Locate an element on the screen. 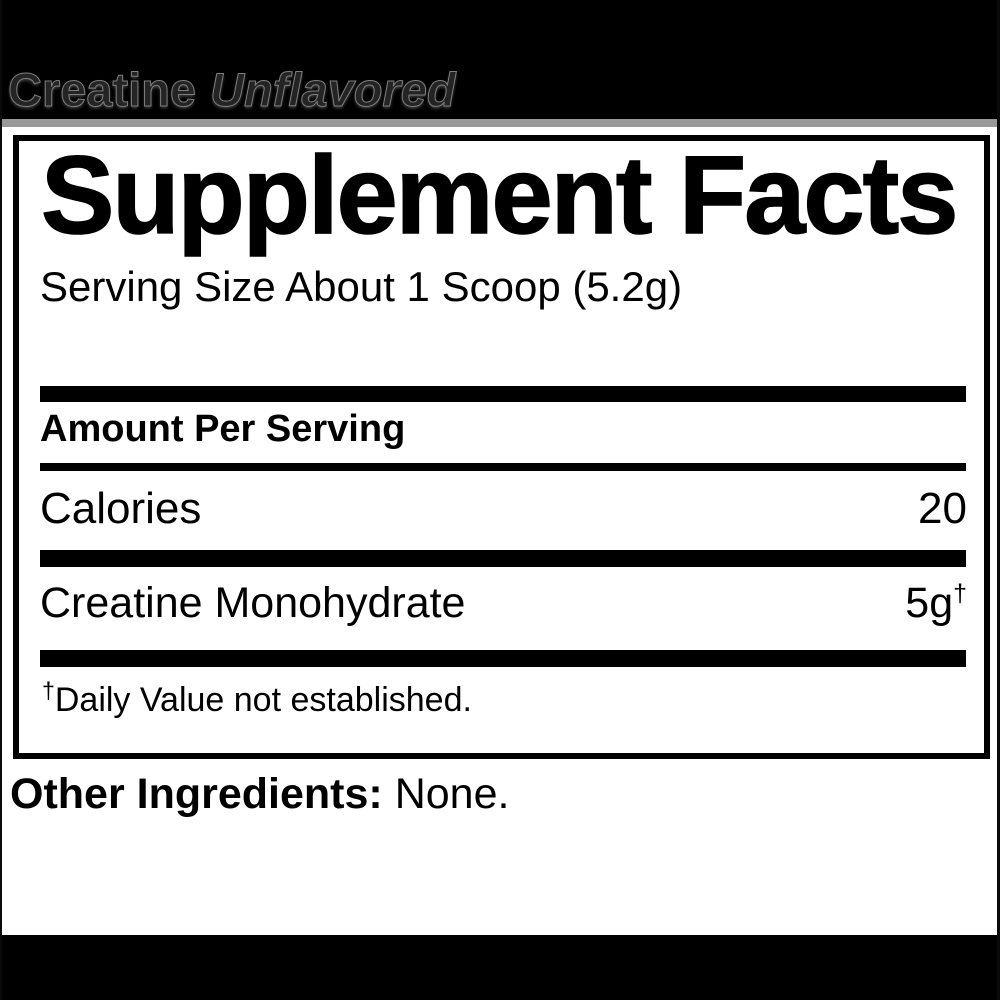  thin-divider-bar is located at coordinates (503, 467).